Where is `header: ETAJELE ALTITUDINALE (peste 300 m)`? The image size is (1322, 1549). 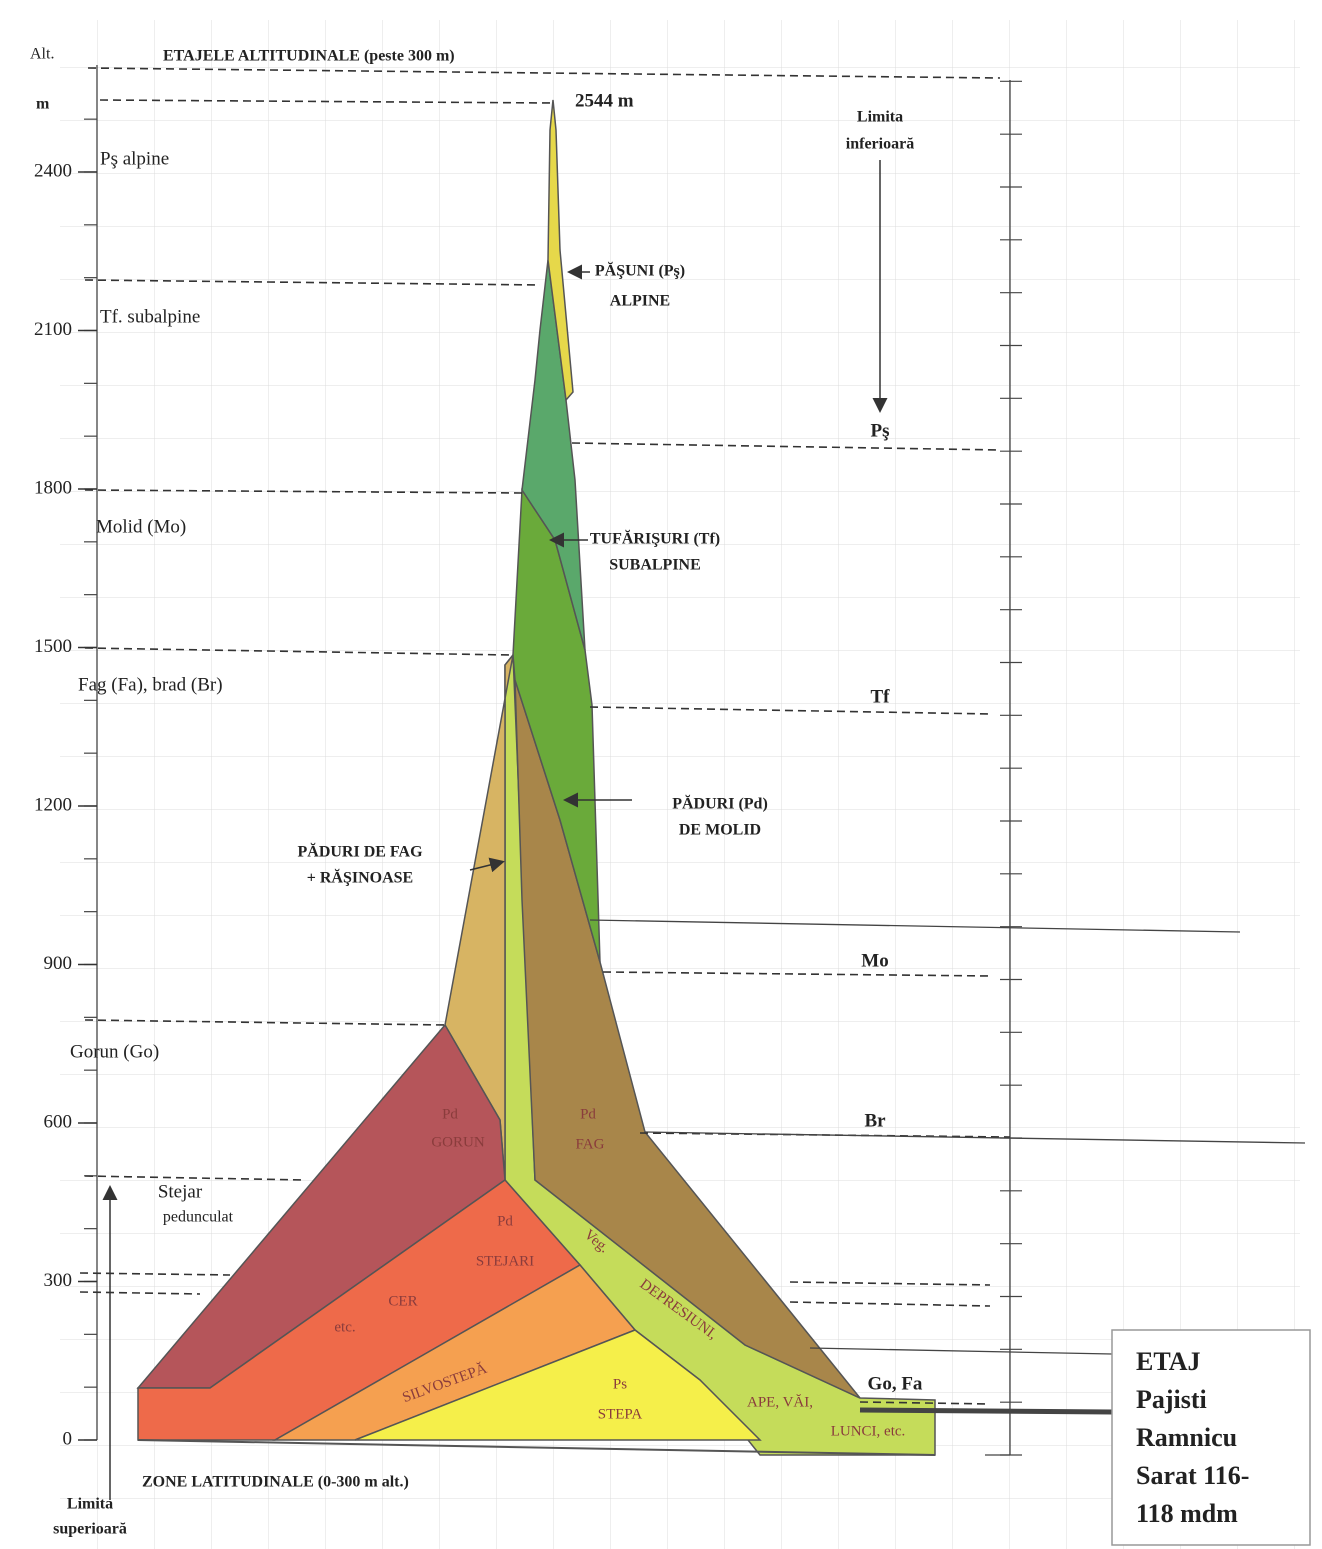 header: ETAJELE ALTITUDINALE (peste 300 m) is located at coordinates (309, 56).